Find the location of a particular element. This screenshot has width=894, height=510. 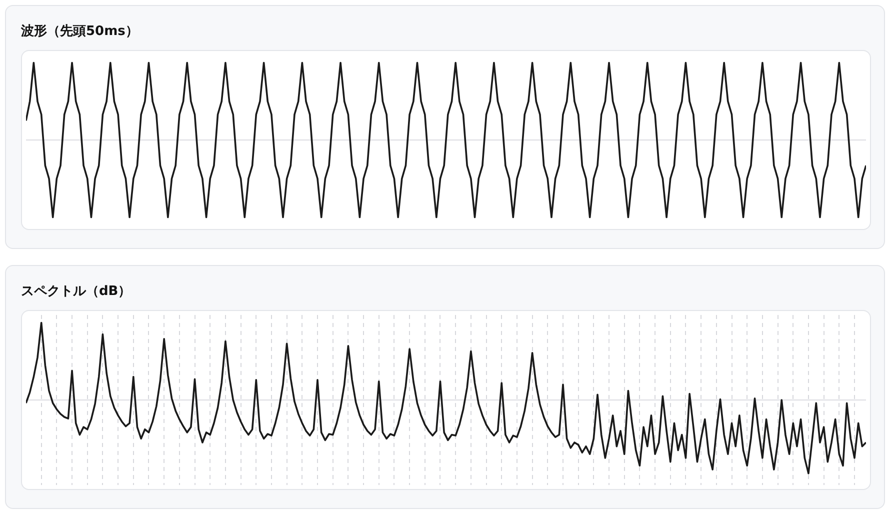

chart-title: 波形（先頭50ms） is located at coordinates (79, 31).